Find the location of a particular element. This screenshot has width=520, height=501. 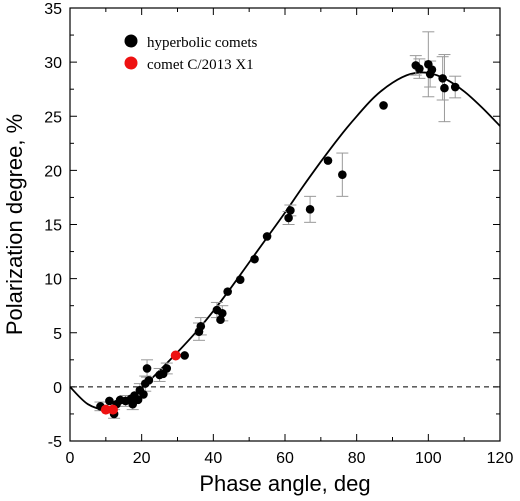

y-axis-label: Polarization degree, % is located at coordinates (14, 224).